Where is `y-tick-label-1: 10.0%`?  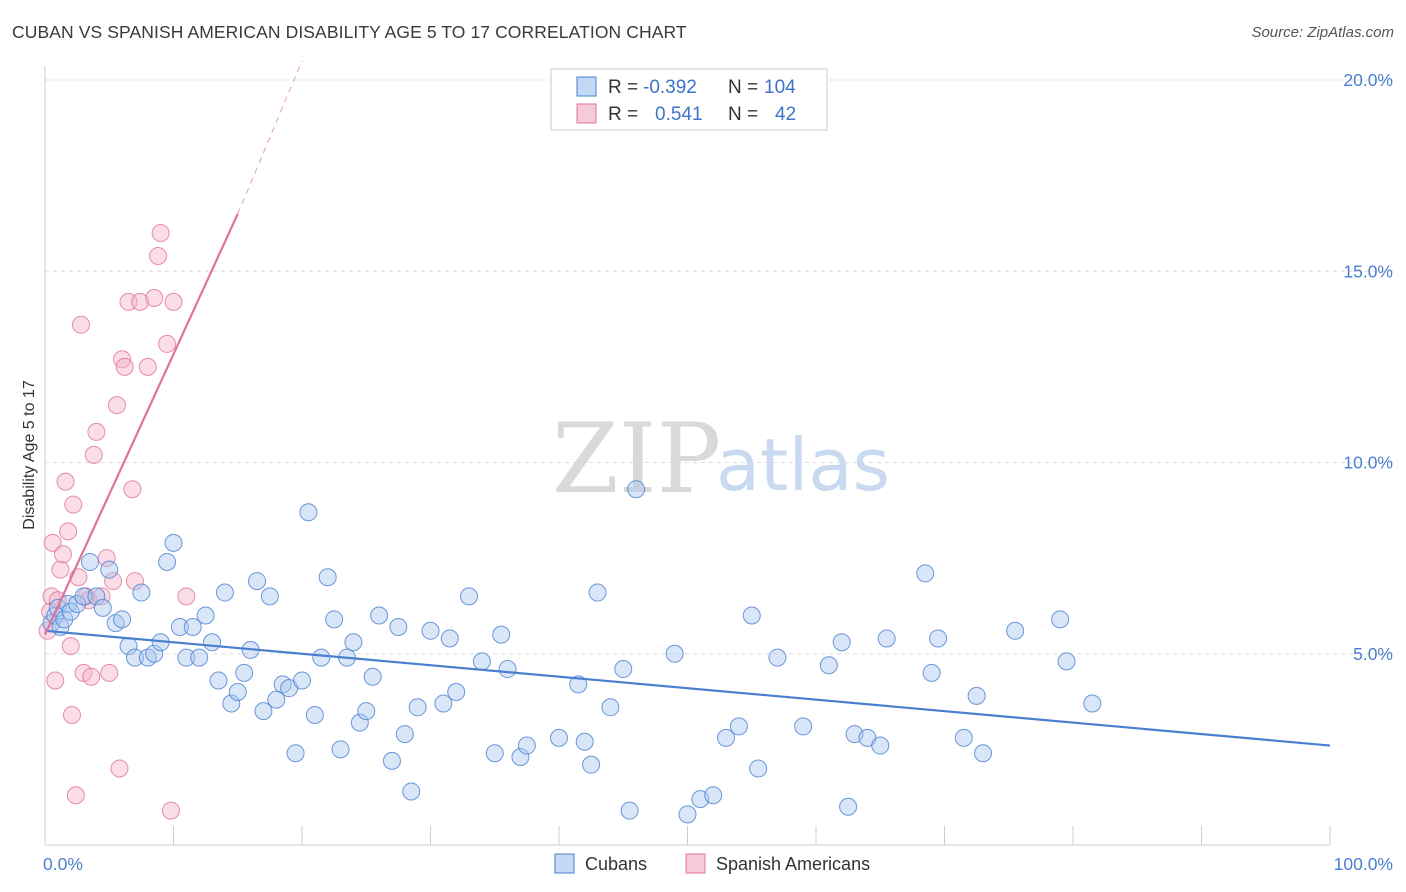
y-tick-label-1: 10.0% is located at coordinates (1368, 463).